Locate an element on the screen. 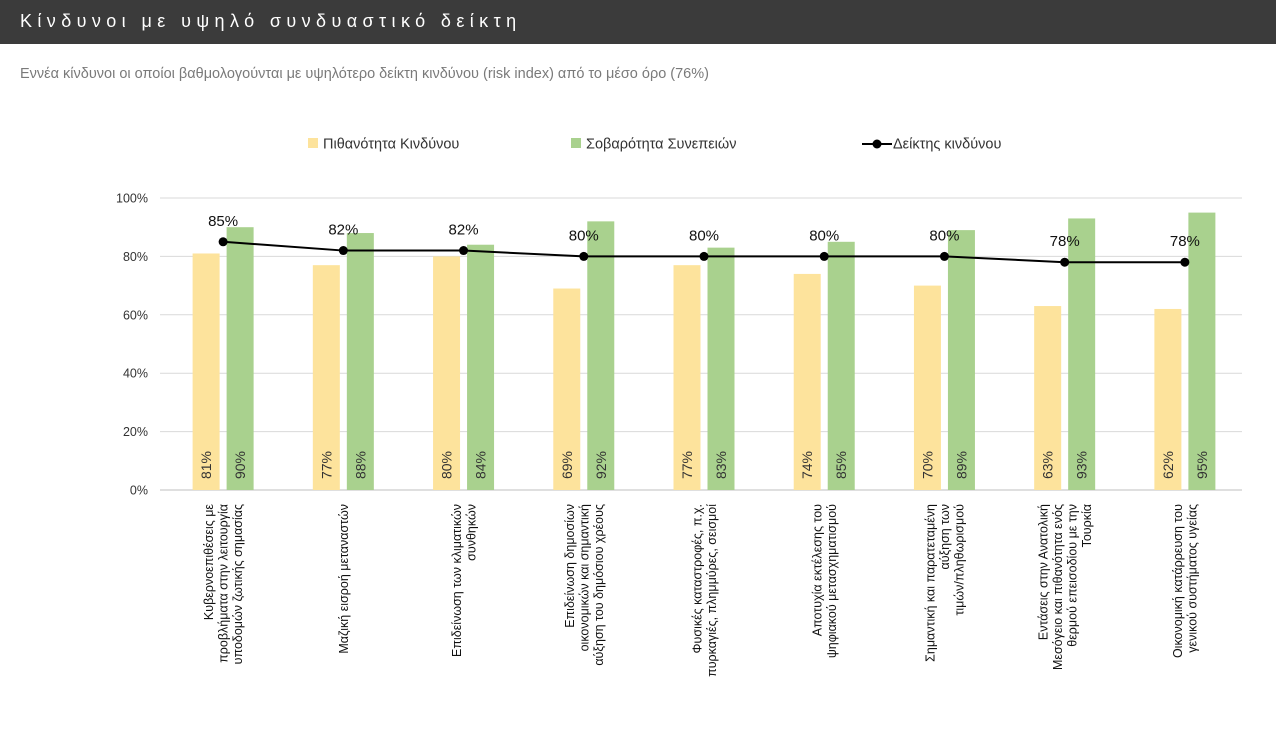 The width and height of the screenshot is (1276, 731). severity-data-label: 95% is located at coordinates (1202, 465).